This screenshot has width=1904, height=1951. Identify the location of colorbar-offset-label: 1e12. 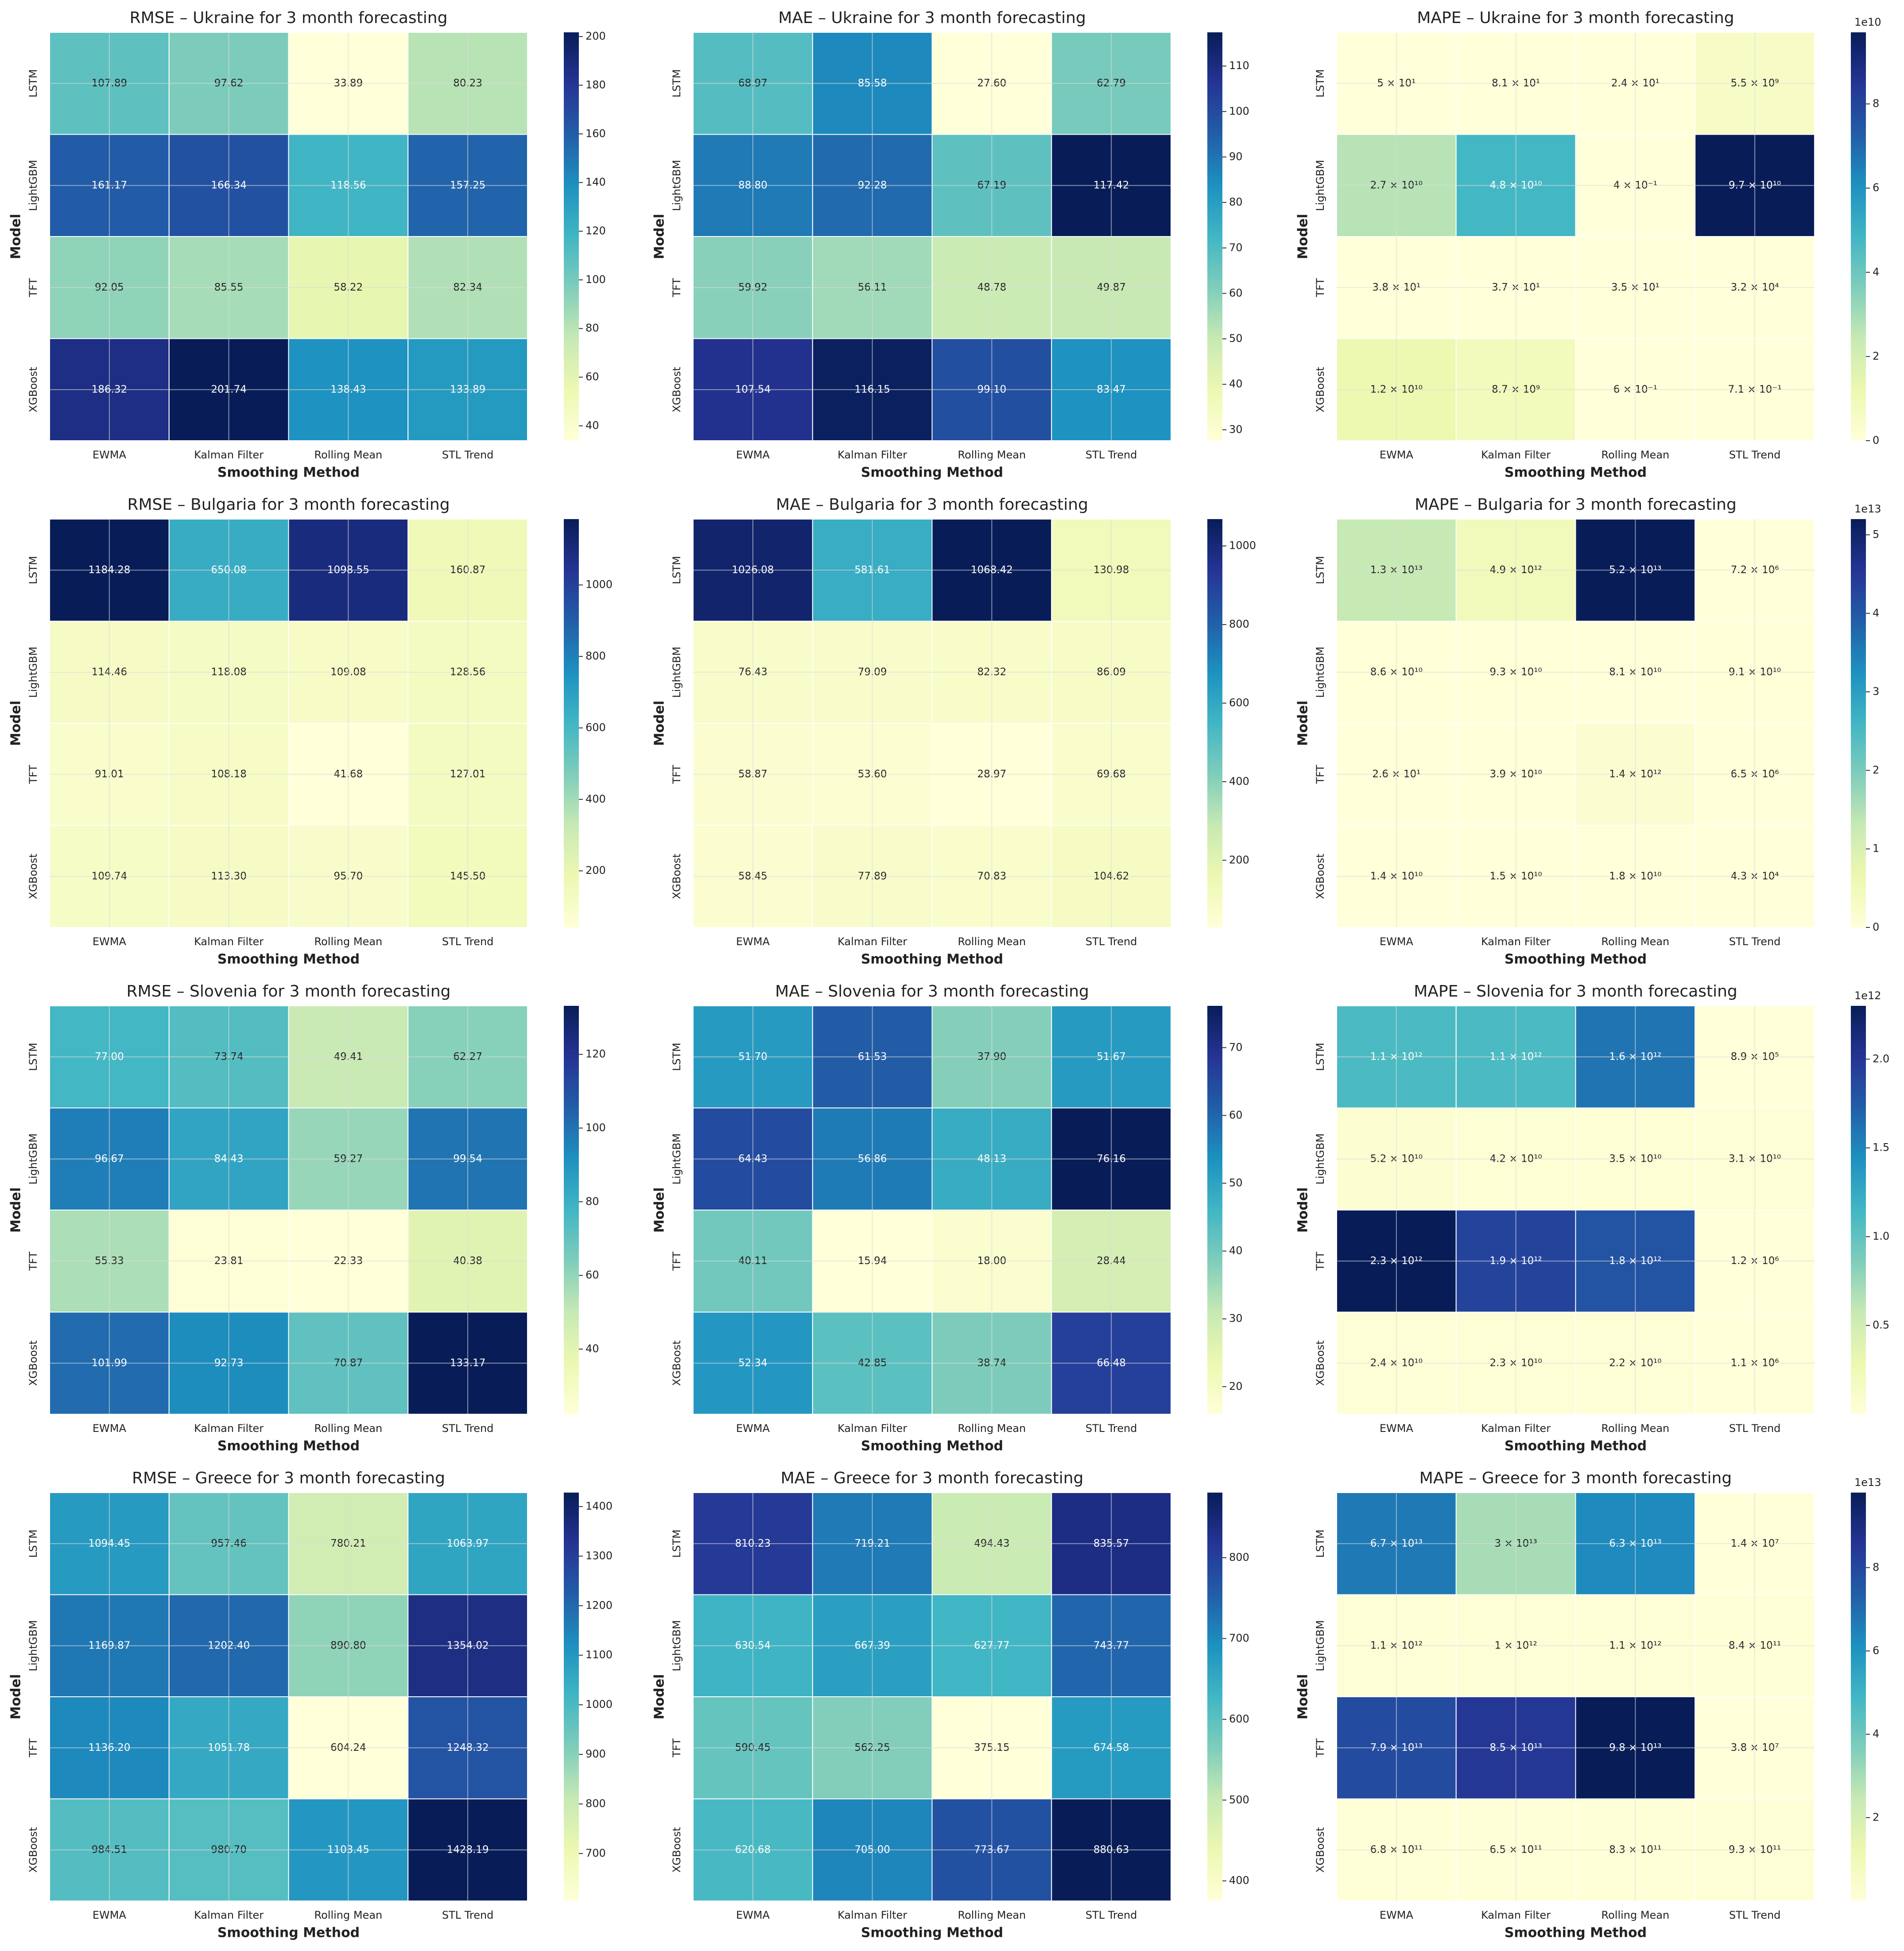
(1867, 995).